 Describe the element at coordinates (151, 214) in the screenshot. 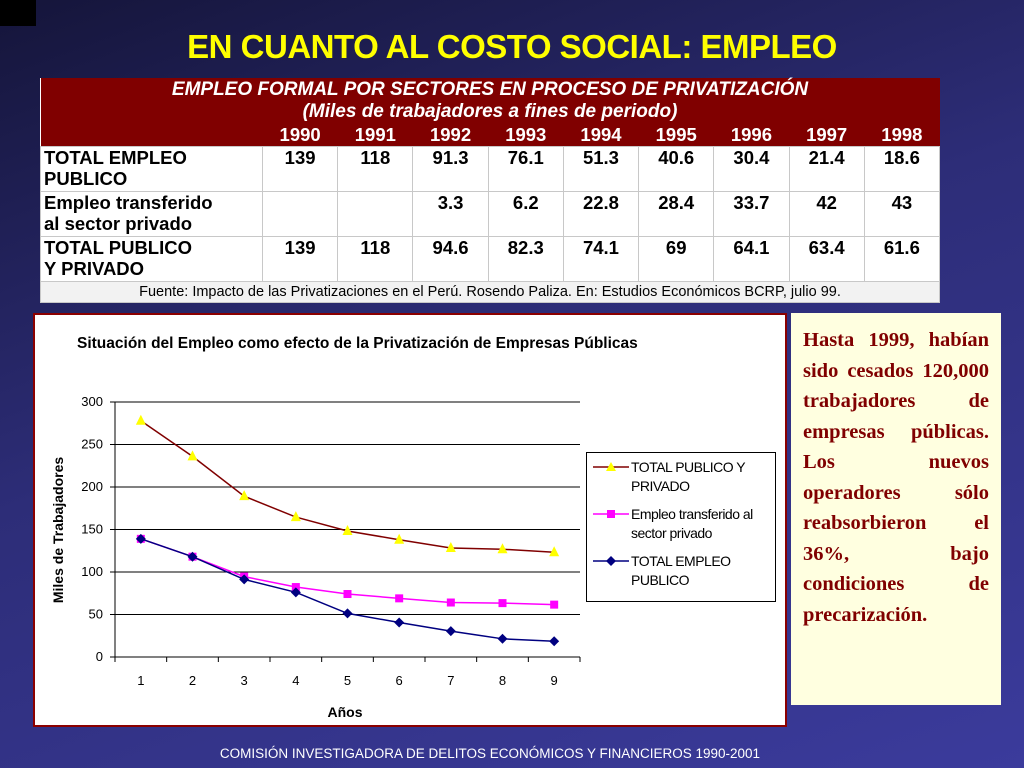

I see `row-label: Empleo transferido al sector privado` at that location.